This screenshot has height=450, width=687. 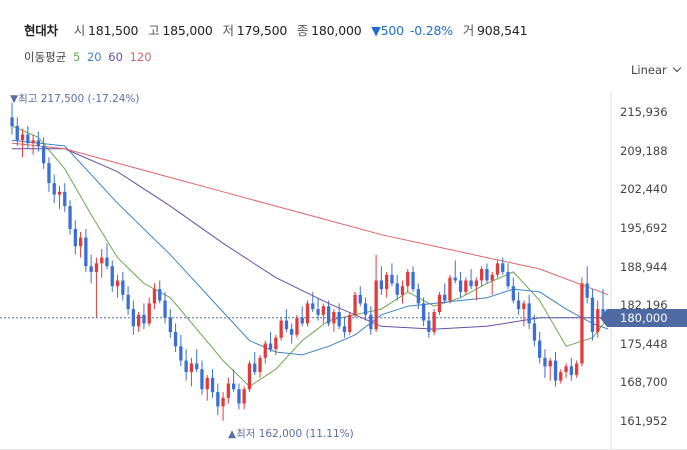 I want to click on volume-value: 908,541, so click(x=502, y=30).